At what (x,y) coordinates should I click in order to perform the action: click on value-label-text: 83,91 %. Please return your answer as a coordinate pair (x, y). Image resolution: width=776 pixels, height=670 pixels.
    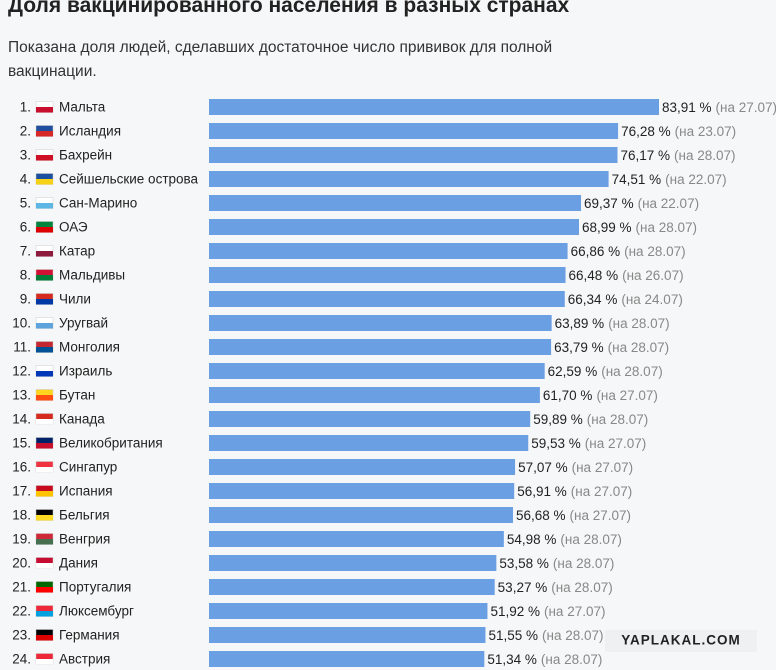
    Looking at the image, I should click on (687, 107).